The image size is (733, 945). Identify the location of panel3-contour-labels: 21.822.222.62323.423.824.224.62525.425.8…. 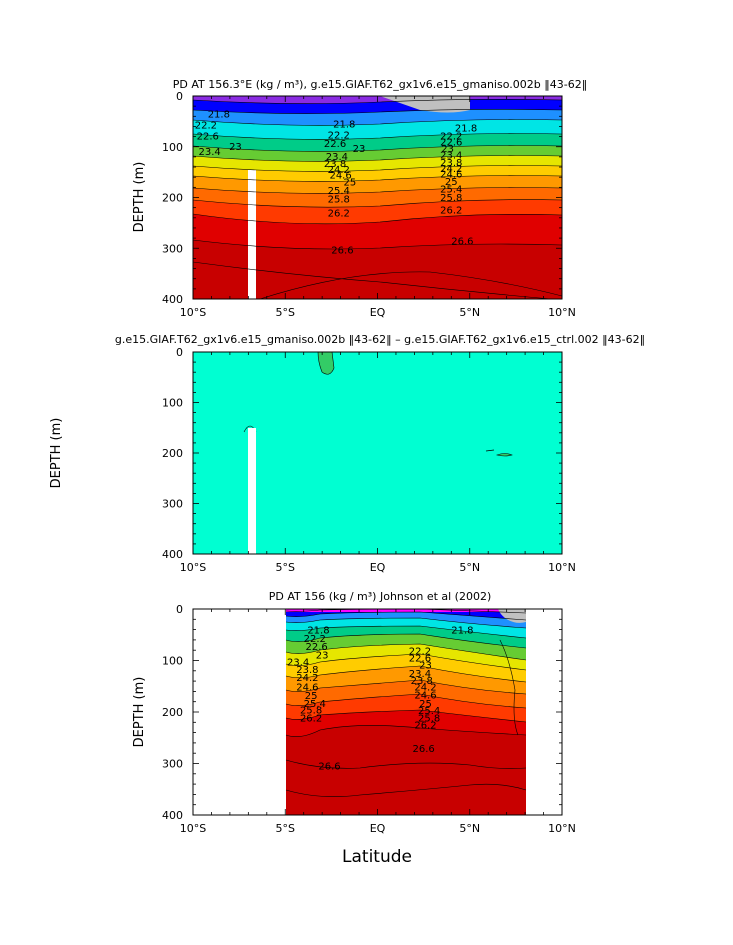
(380, 699).